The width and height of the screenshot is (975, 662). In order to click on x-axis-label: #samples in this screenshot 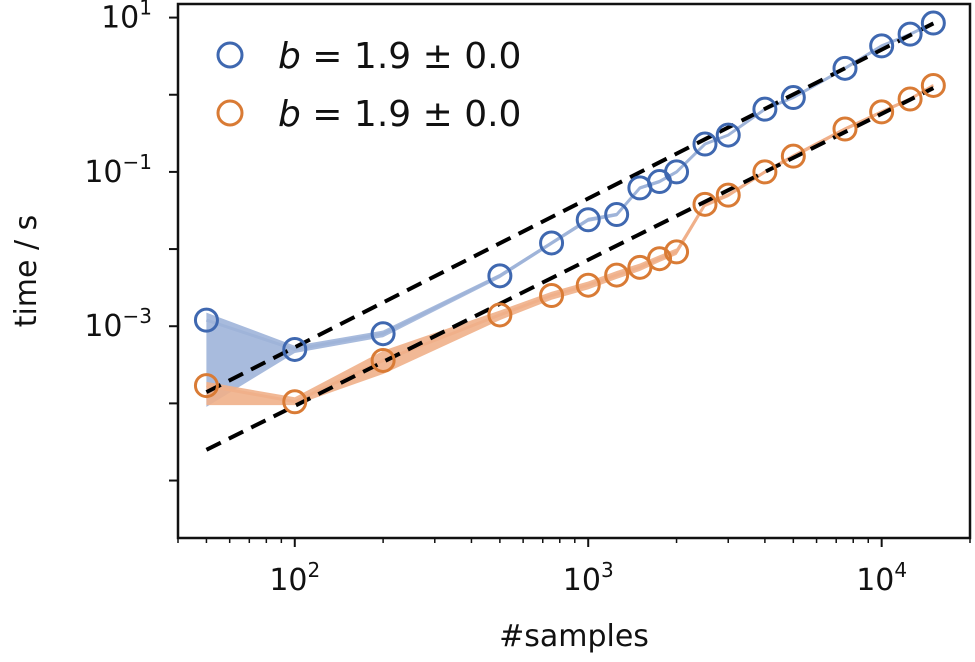, I will do `click(574, 636)`.